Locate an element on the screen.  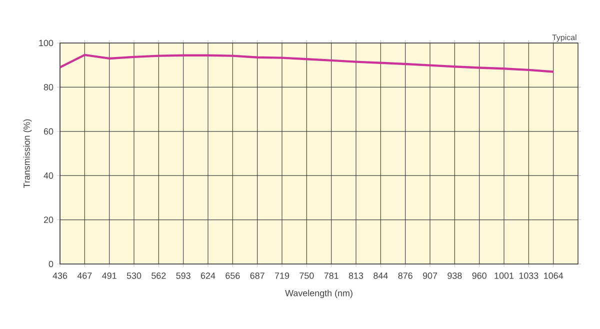
x-tick-label: 593 is located at coordinates (183, 275).